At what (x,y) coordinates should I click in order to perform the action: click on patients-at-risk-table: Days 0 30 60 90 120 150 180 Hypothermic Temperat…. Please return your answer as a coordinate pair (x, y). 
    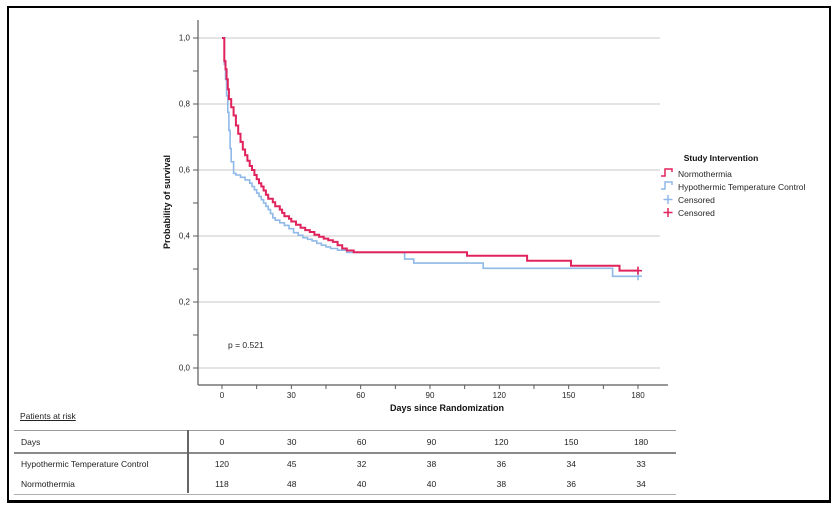
    Looking at the image, I should click on (345, 462).